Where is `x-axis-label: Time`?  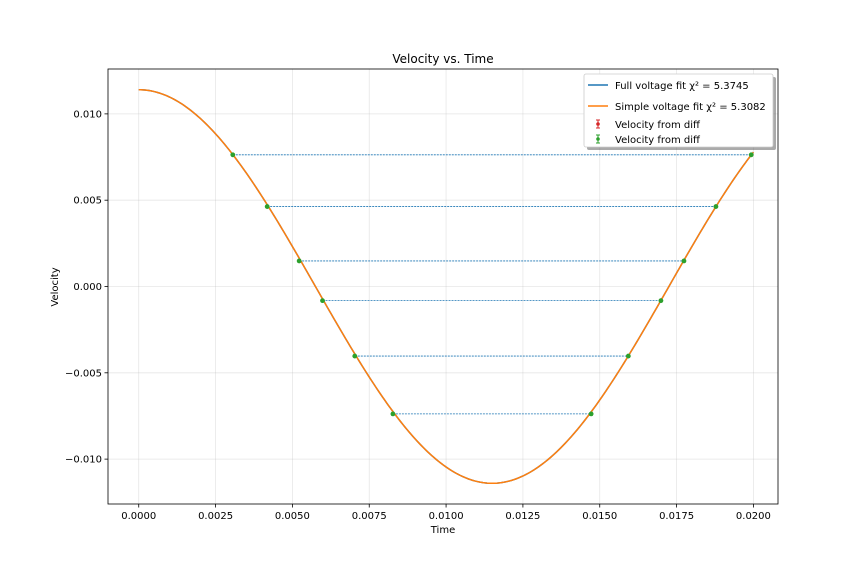
x-axis-label: Time is located at coordinates (442, 530).